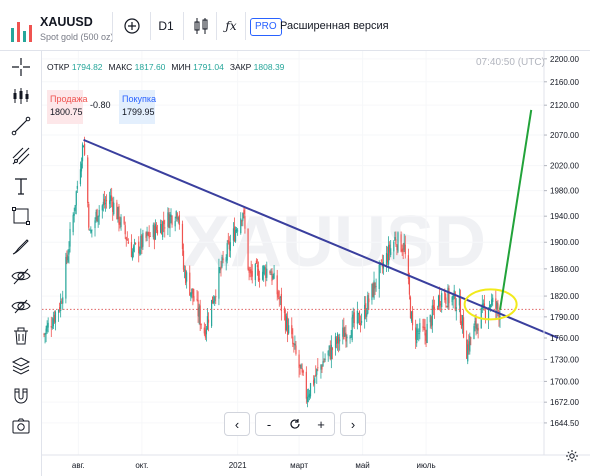 This screenshot has height=476, width=590. Describe the element at coordinates (21, 426) in the screenshot. I see `screenshot-tool` at that location.